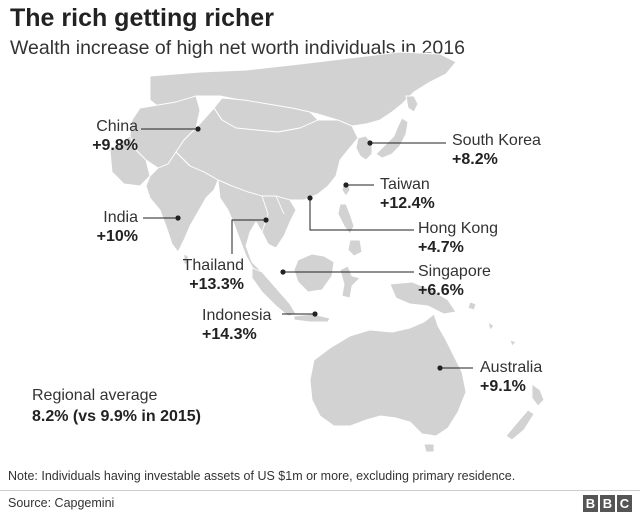 The width and height of the screenshot is (640, 520). What do you see at coordinates (407, 194) in the screenshot?
I see `label-taiwan: Taiwan +12.4%` at bounding box center [407, 194].